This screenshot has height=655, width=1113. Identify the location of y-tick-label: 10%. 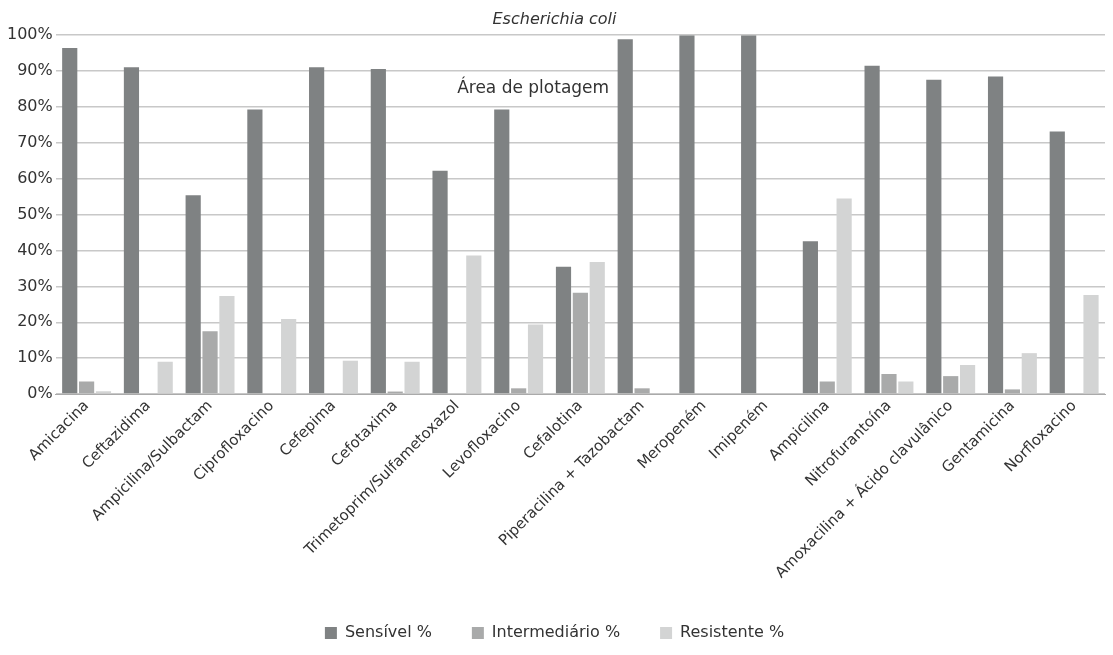
(35, 357).